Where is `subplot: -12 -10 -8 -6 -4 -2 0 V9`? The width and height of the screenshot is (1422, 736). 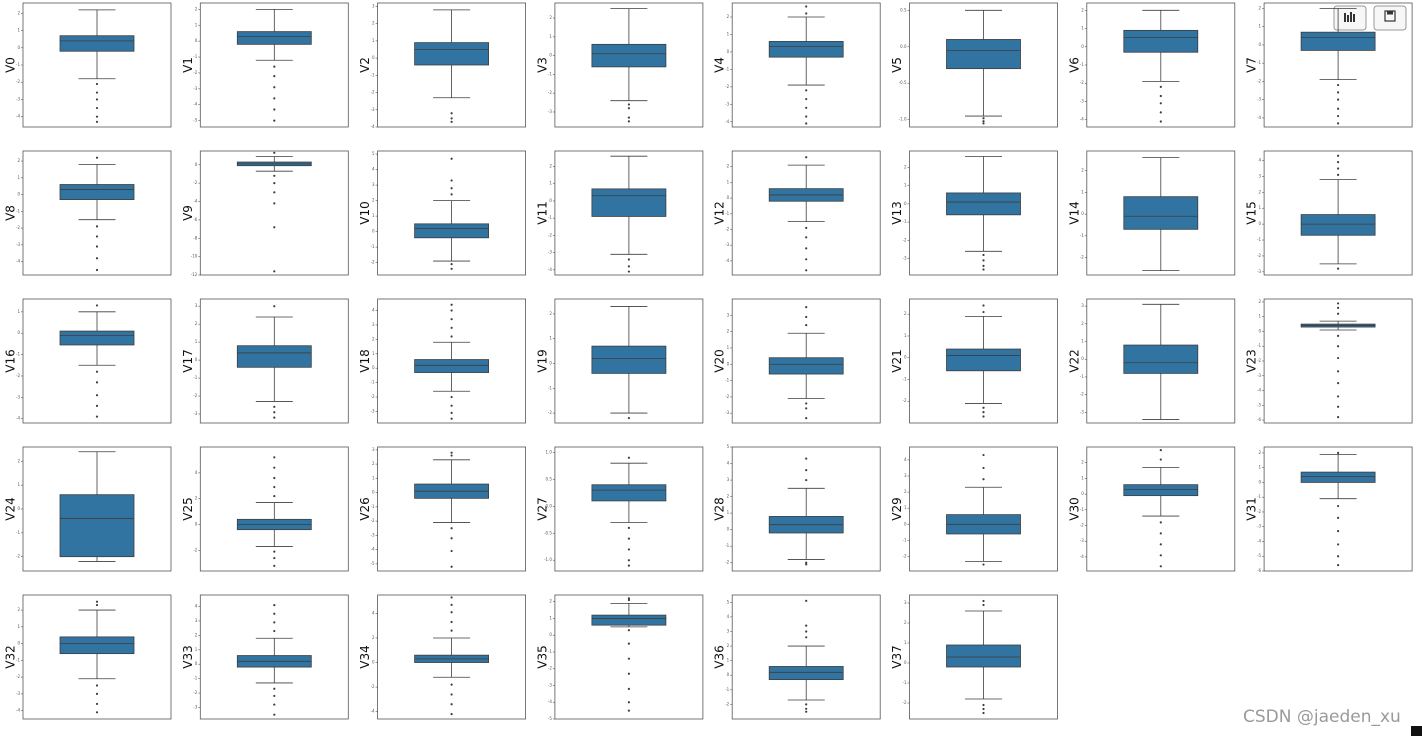 subplot: -12 -10 -8 -6 -4 -2 0 V9 is located at coordinates (265, 213).